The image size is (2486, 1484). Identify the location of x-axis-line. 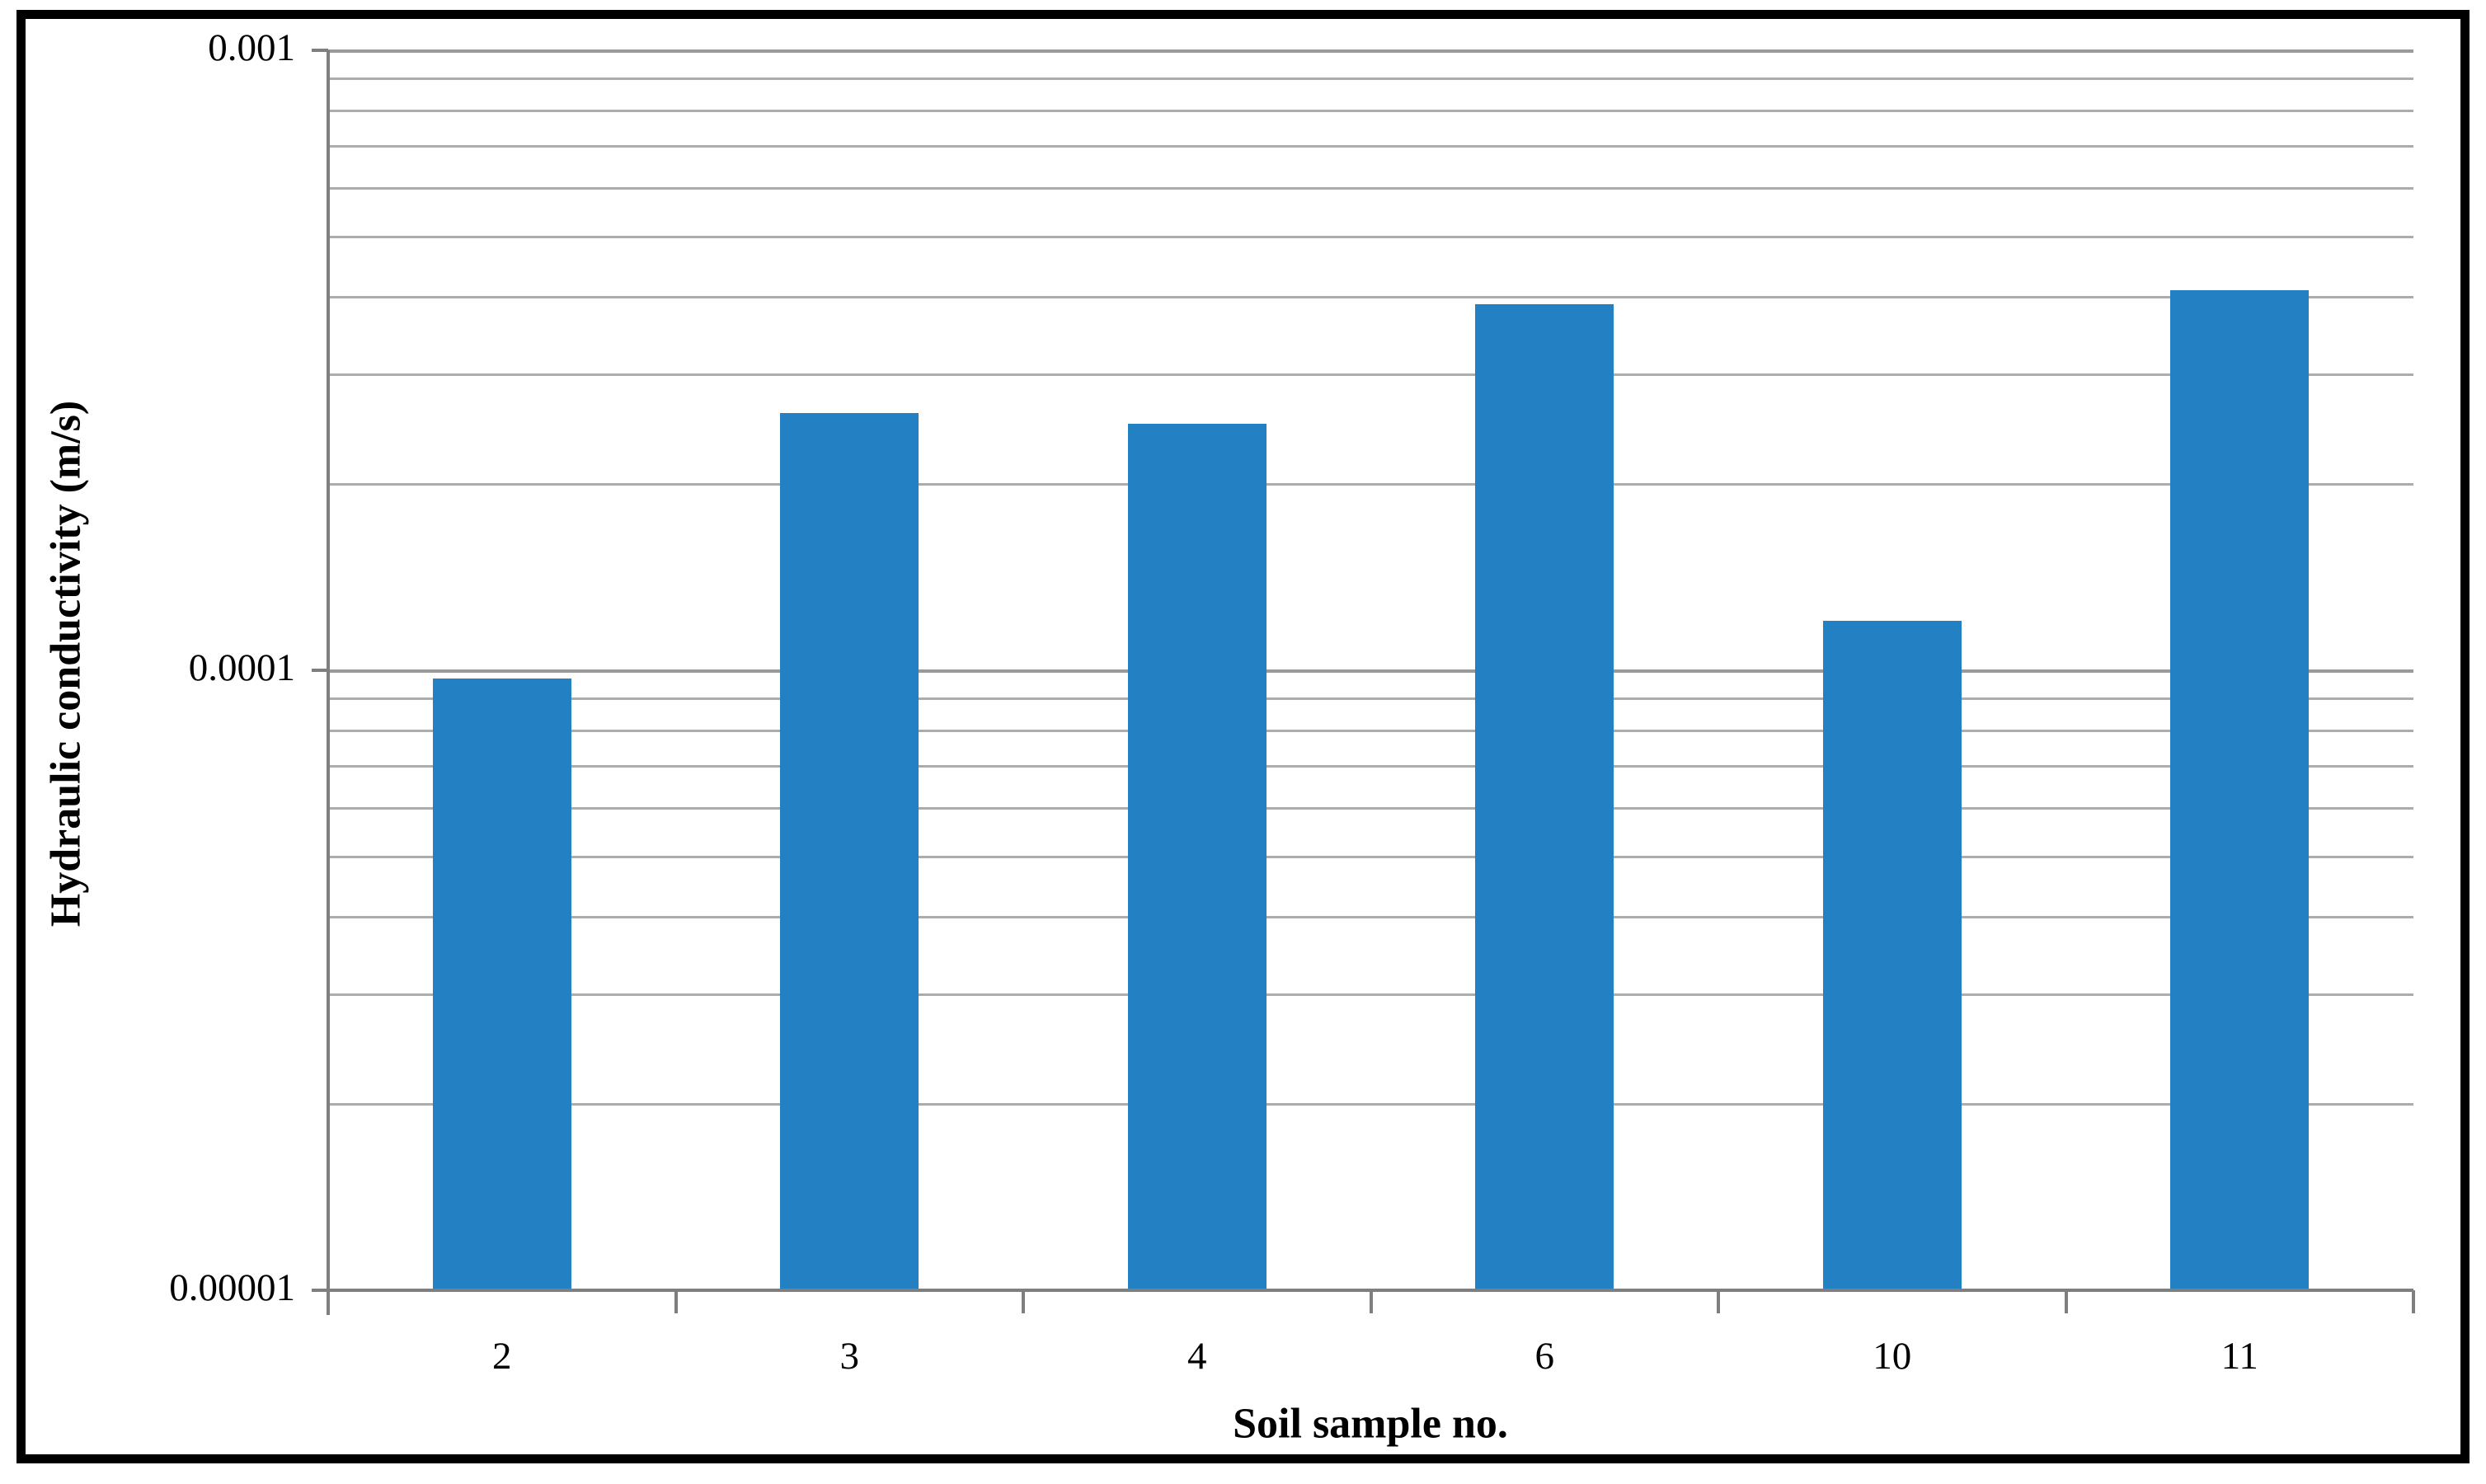
(1370, 1290).